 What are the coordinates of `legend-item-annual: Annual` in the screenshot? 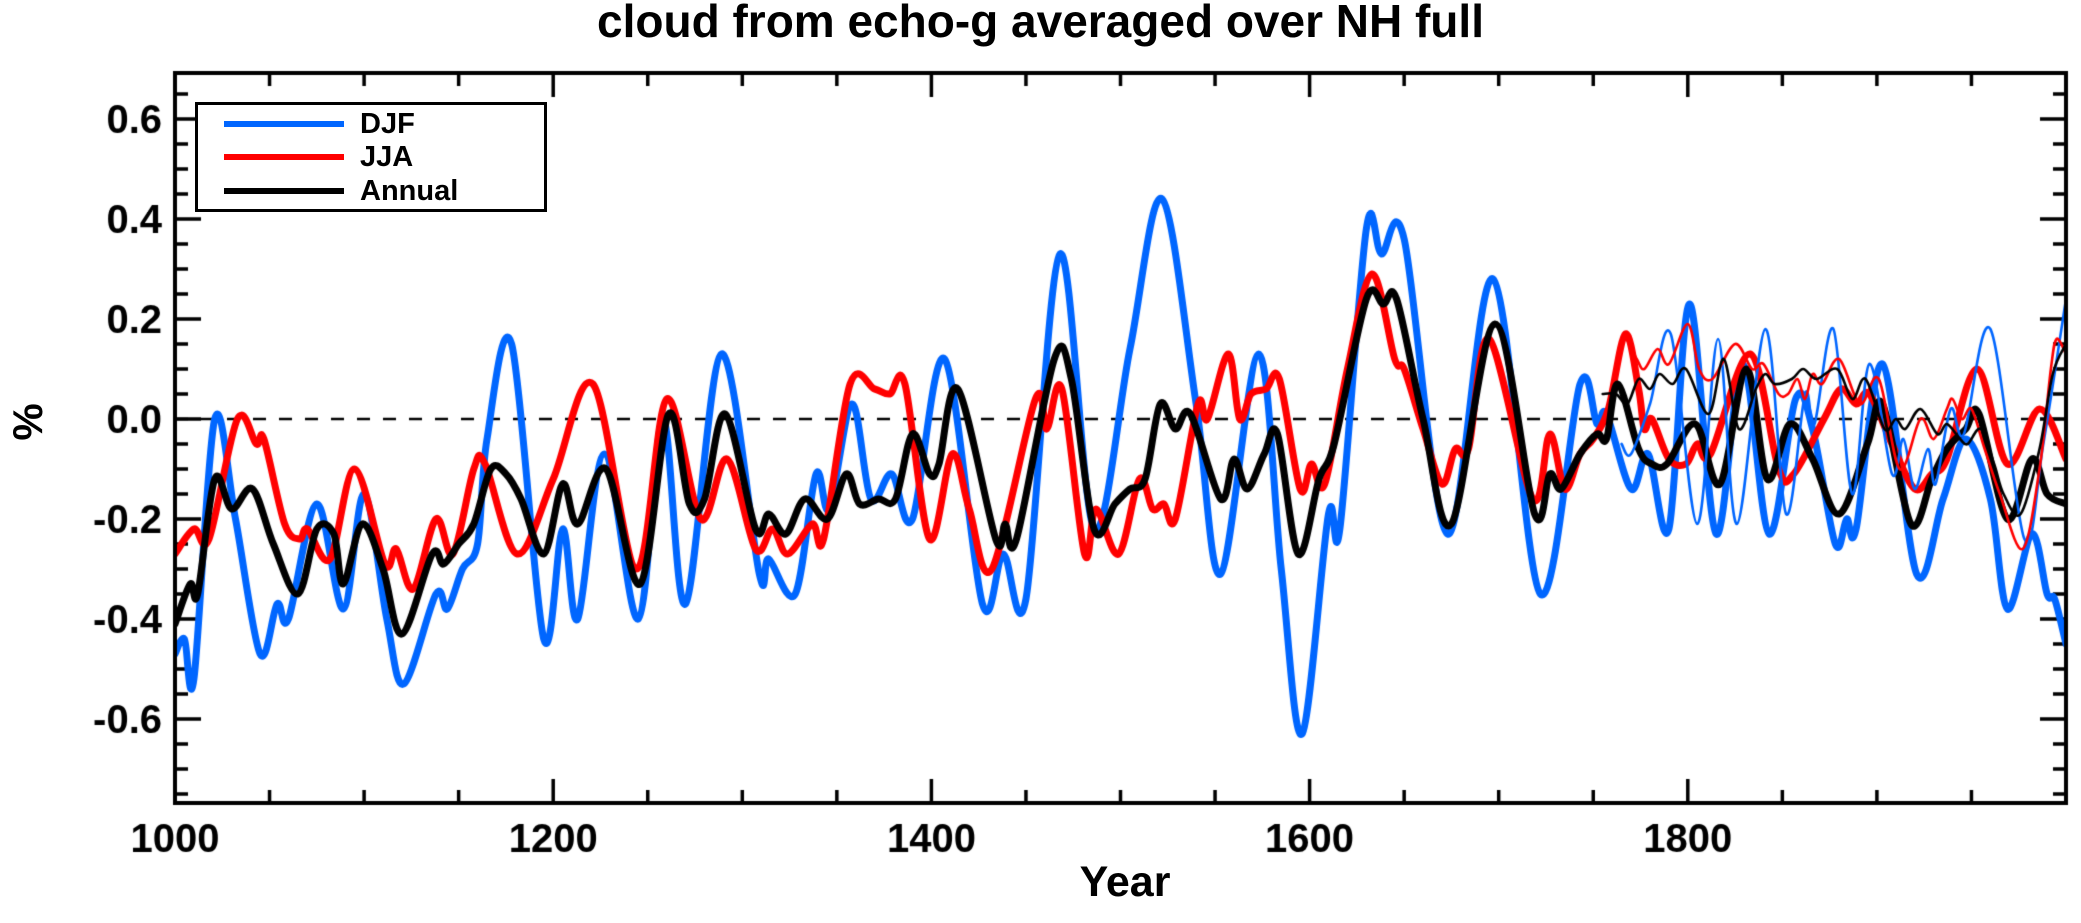 It's located at (371, 191).